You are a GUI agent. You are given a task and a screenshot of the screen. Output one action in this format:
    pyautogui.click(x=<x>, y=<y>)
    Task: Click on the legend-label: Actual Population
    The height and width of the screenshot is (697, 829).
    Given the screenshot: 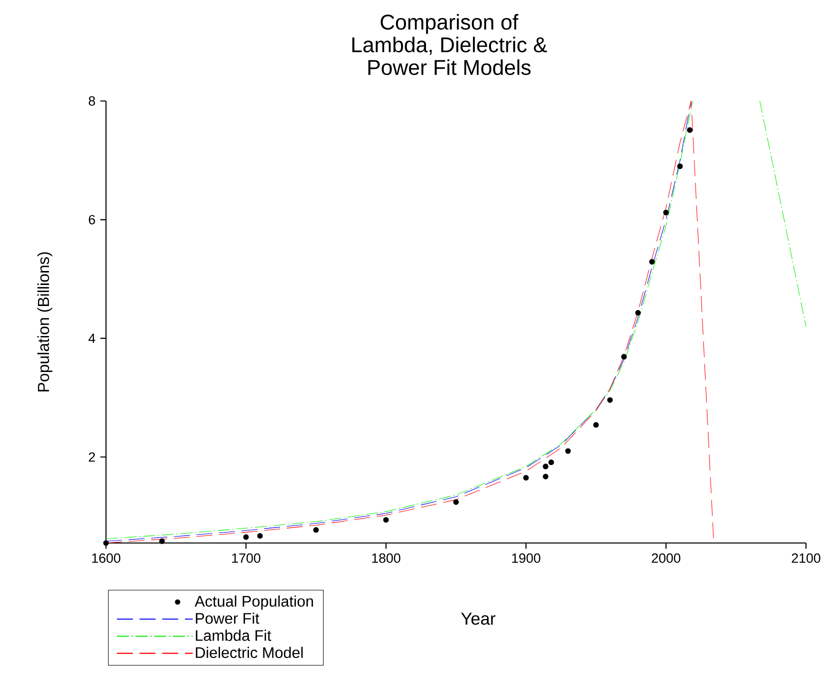 What is the action you would take?
    pyautogui.click(x=253, y=602)
    